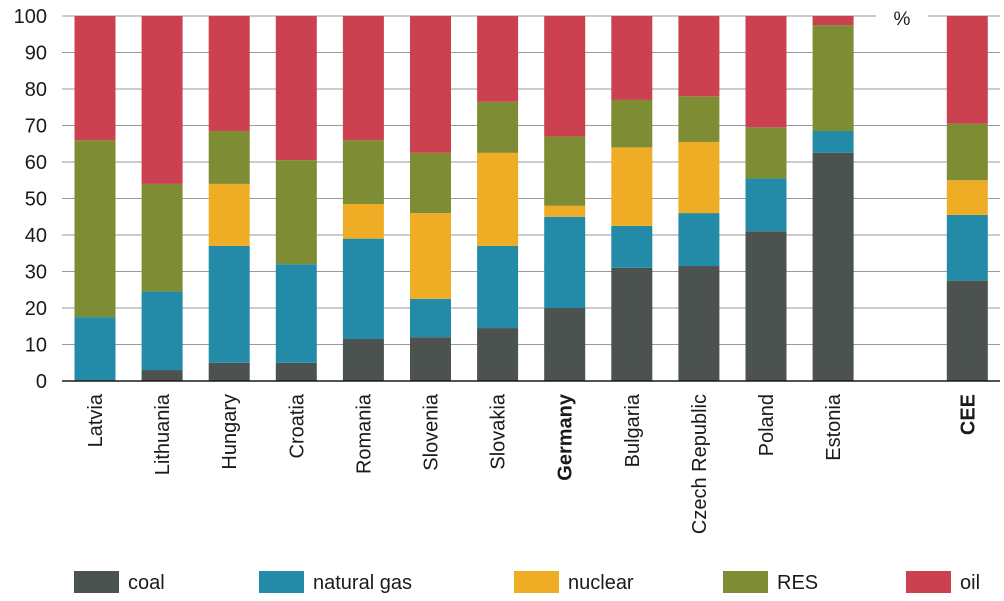 This screenshot has width=1004, height=601. I want to click on y-tick-label: 10, so click(36, 346).